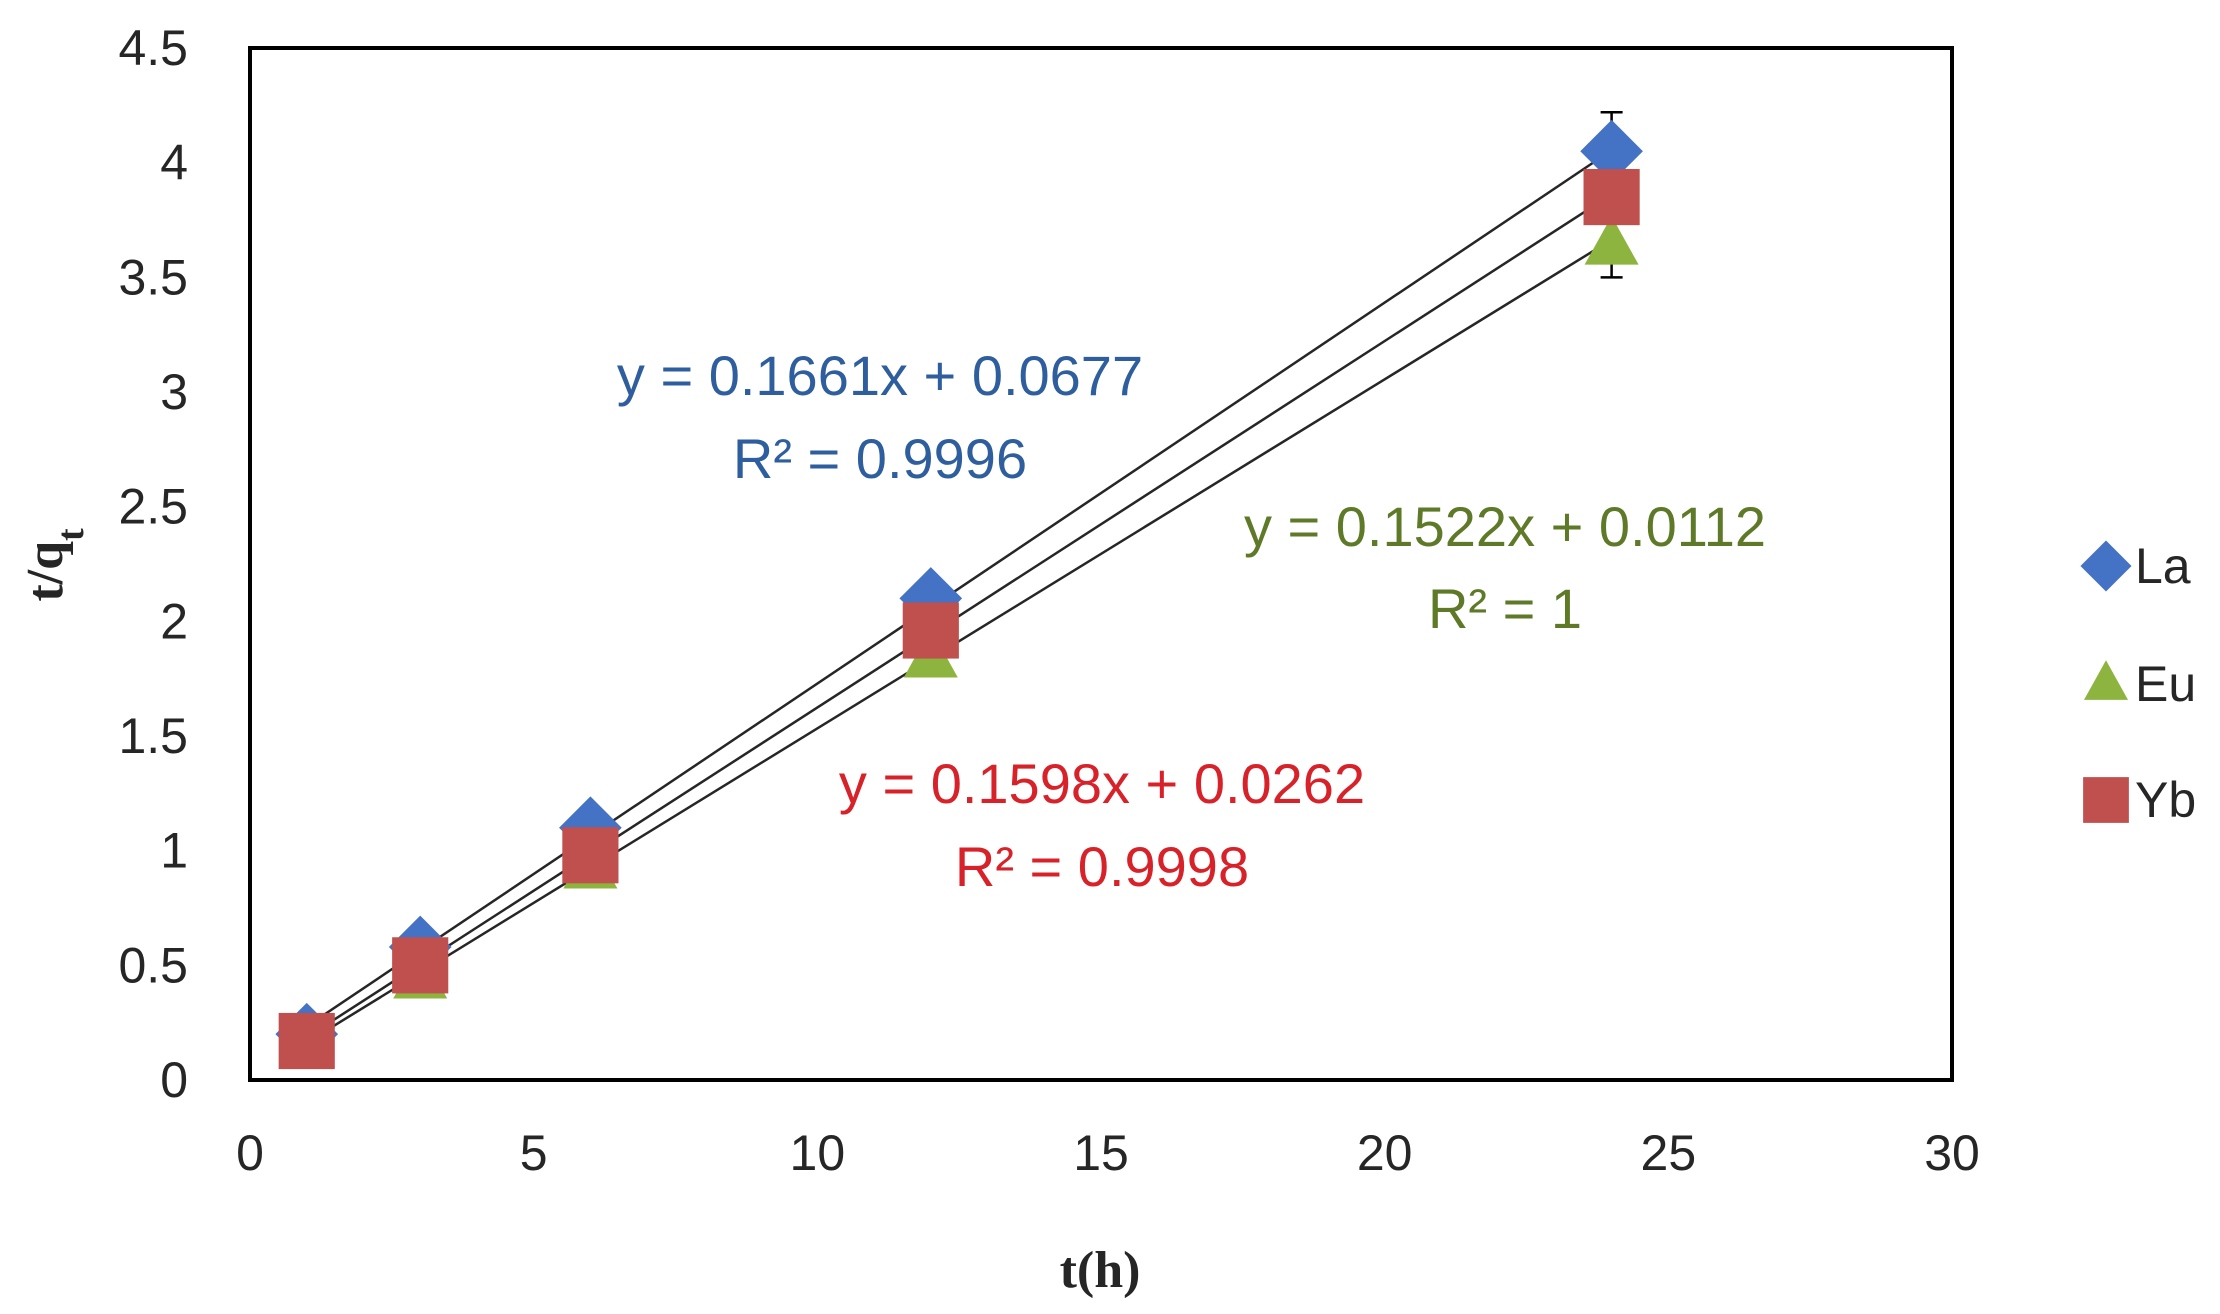 This screenshot has width=2220, height=1314. Describe the element at coordinates (1611, 240) in the screenshot. I see `data-point-eu` at that location.